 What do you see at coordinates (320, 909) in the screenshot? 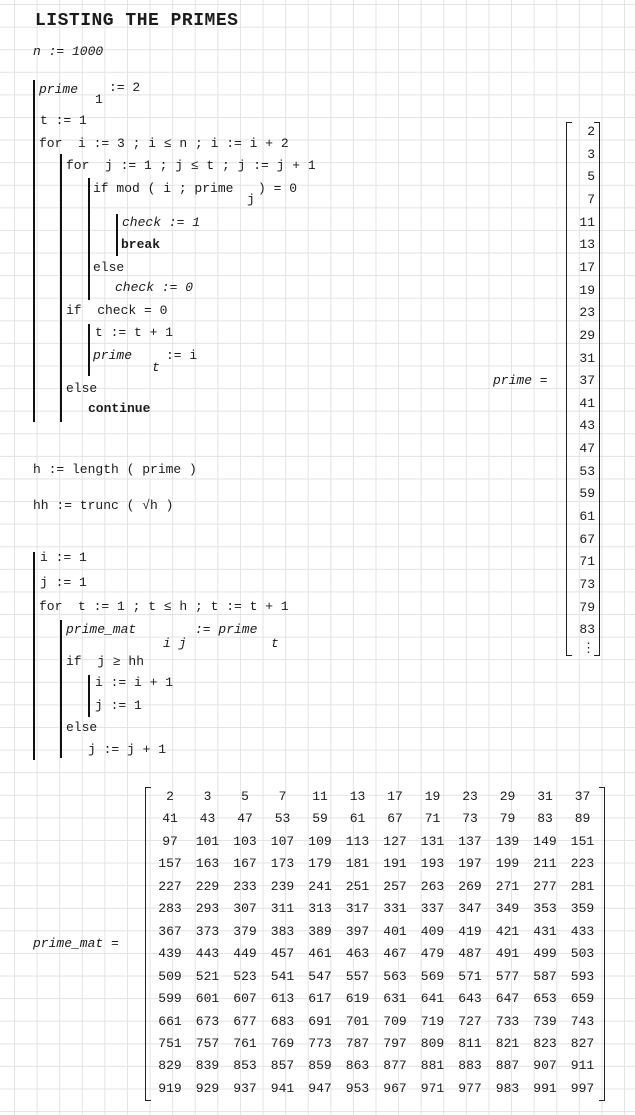
I see `matrix-cell: 313` at bounding box center [320, 909].